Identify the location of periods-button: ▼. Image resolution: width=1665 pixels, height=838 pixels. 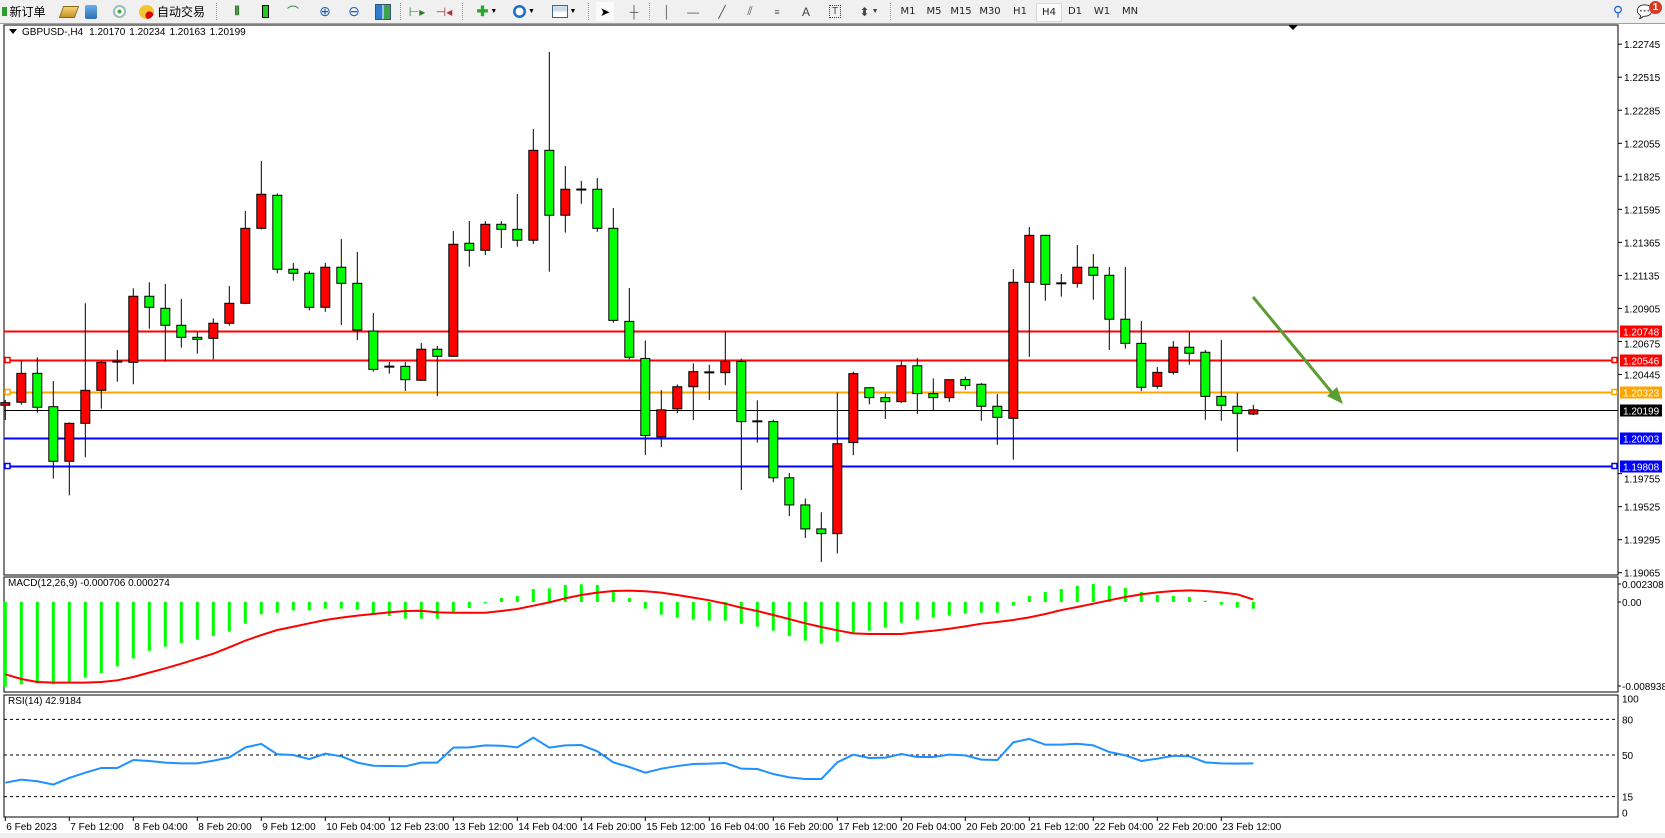
(524, 11).